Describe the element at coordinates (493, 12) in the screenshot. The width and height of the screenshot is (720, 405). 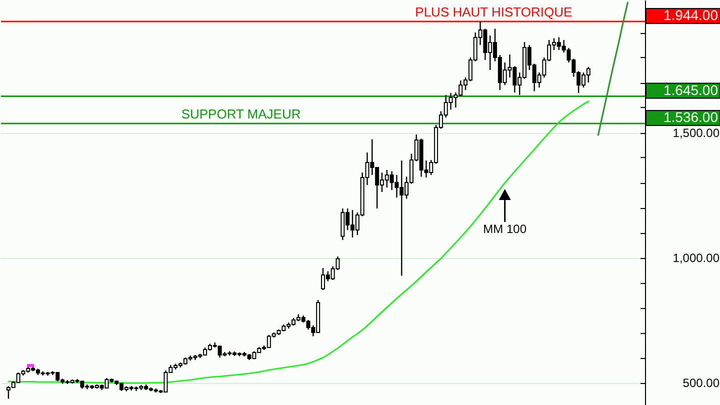
I see `annotation: PLUS HAUT HISTORIQUE` at that location.